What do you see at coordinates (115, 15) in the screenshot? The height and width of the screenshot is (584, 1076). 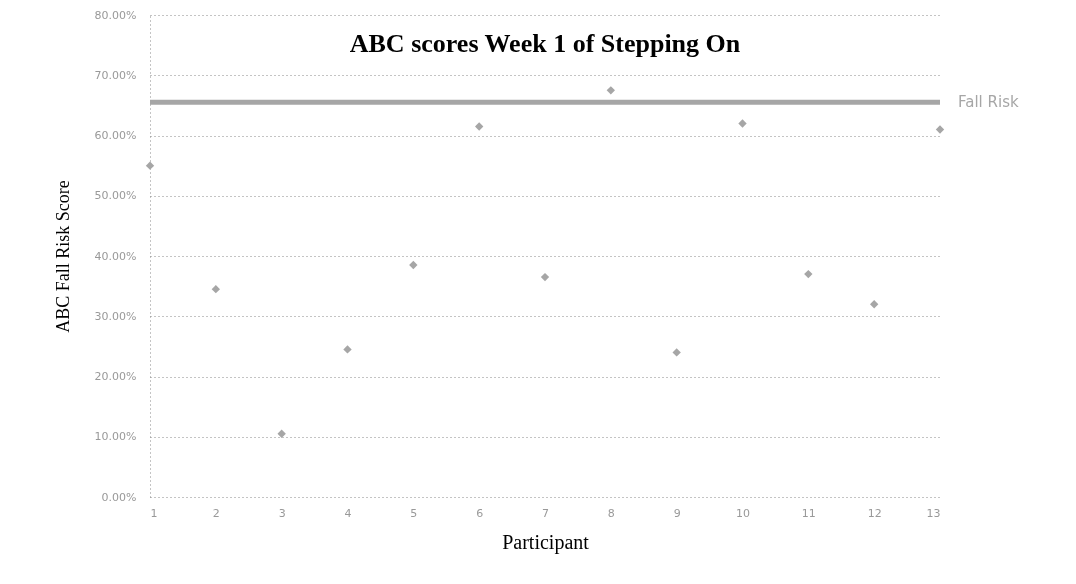 I see `y-tick-label: 80.00%` at bounding box center [115, 15].